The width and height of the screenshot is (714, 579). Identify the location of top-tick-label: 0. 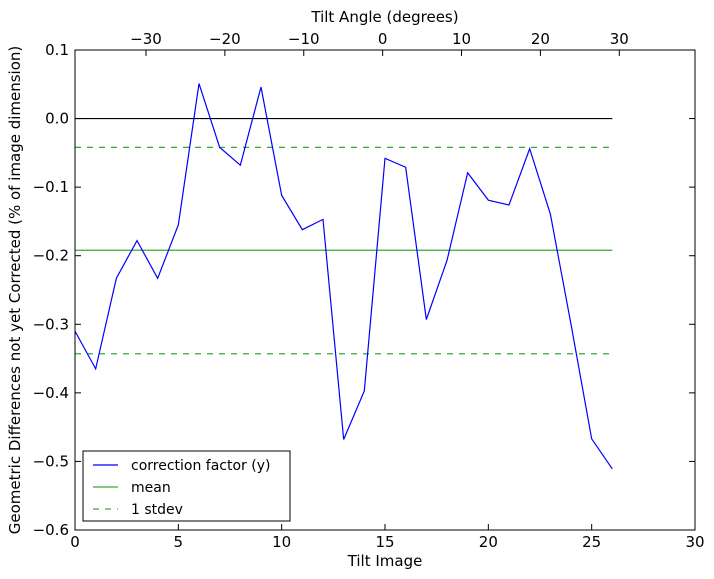
(383, 39).